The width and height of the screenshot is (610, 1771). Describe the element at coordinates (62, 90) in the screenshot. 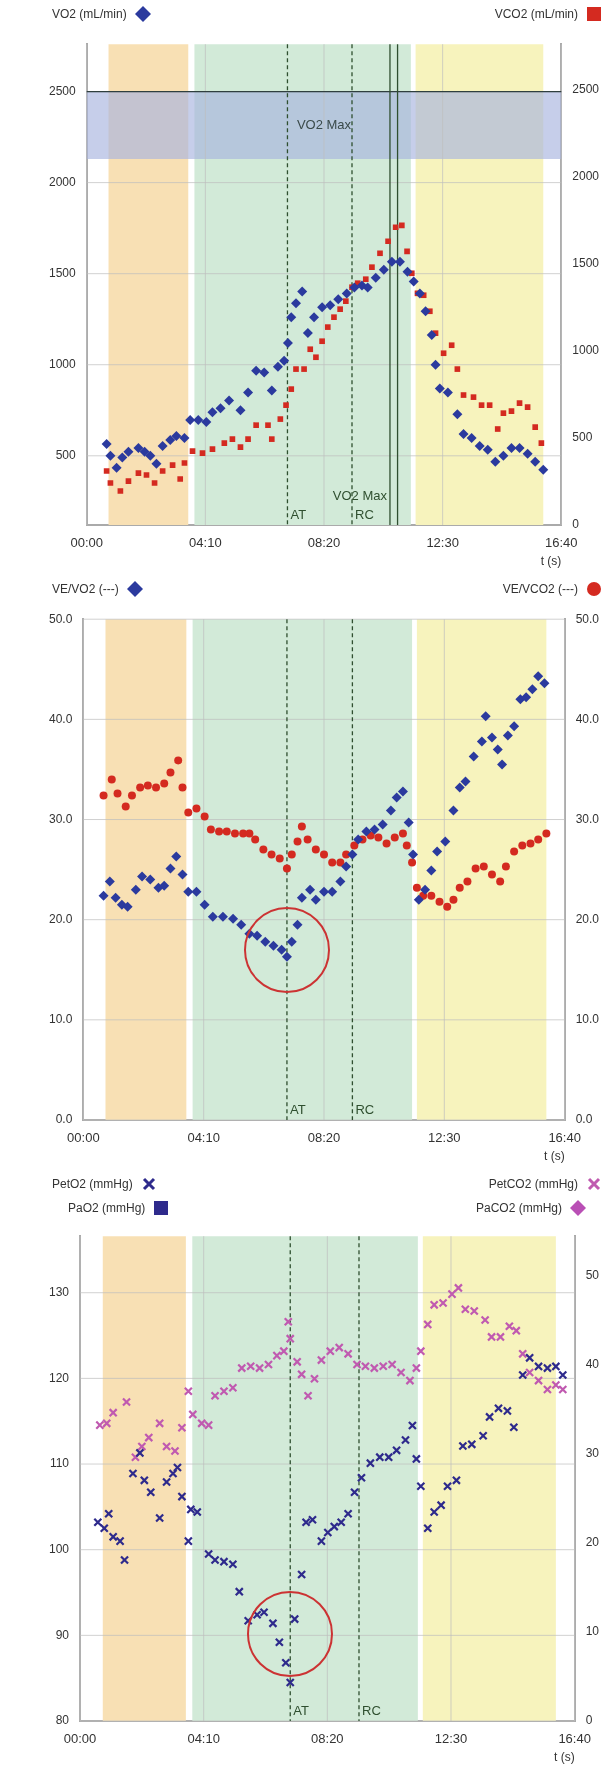

I see `y-tick-label: 2500` at that location.